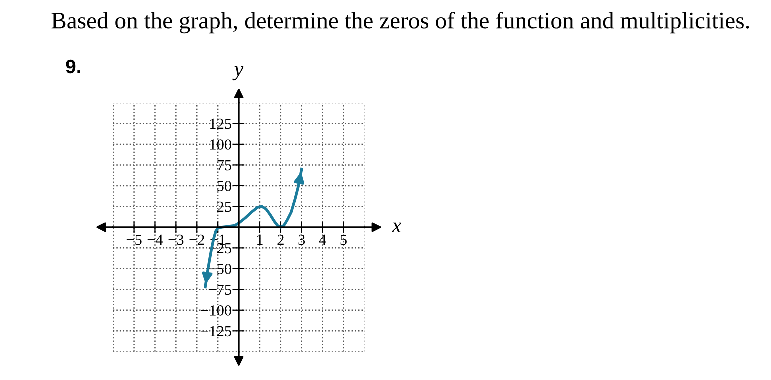  I want to click on chart-title: Based on the graph, determine the zeros of the function and multiplicities., so click(401, 23).